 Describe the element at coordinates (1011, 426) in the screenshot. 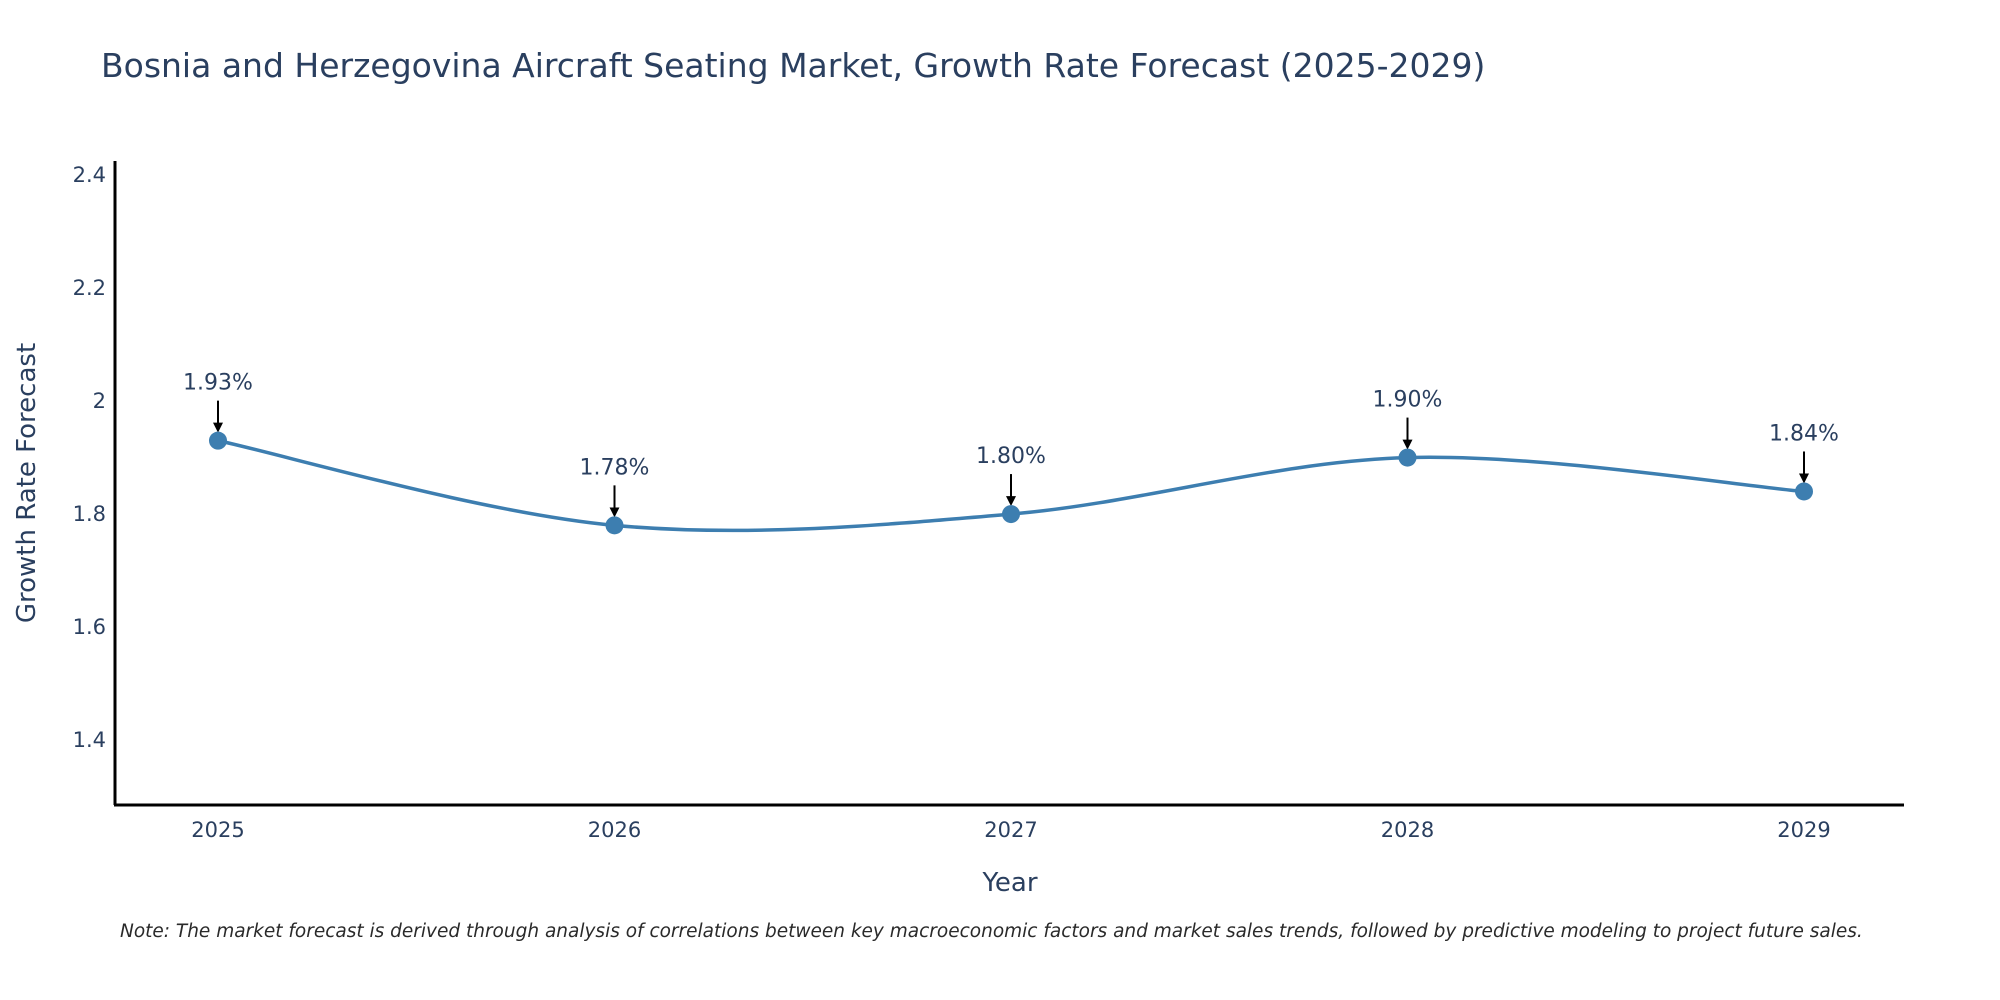

I see `data-labels: 1.93% 1.78% 1.80% 1.90% 1.84%` at that location.